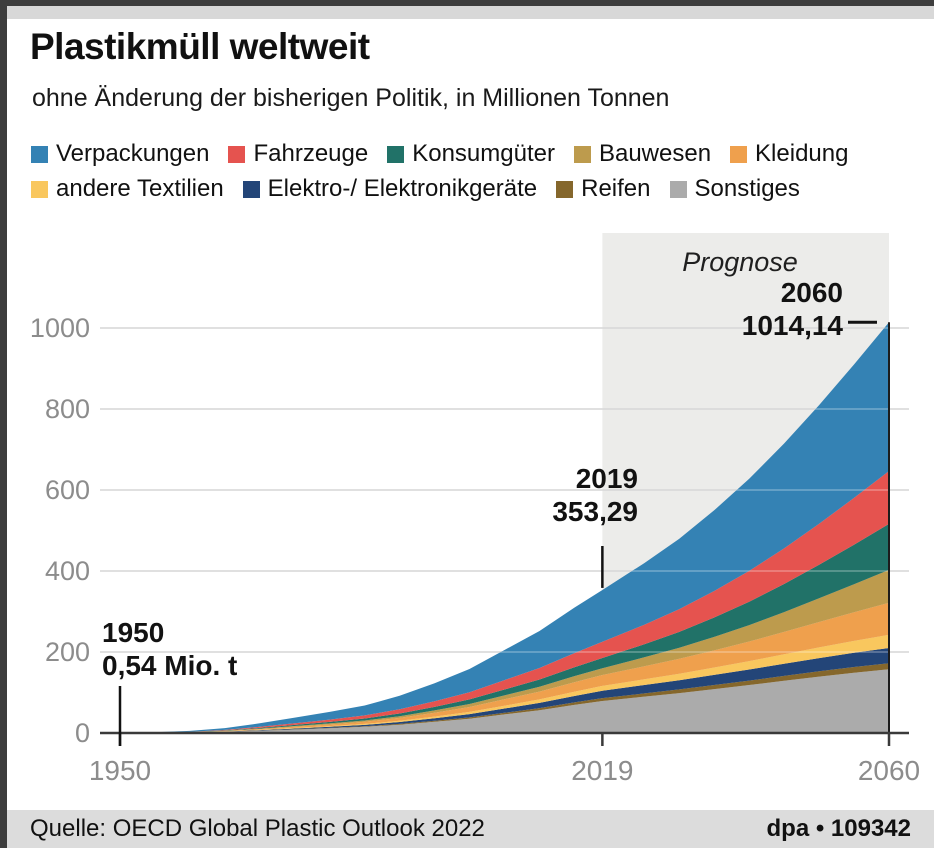  Describe the element at coordinates (257, 828) in the screenshot. I see `source-credit: Quelle: OECD Global Plastic Outlook 2022` at that location.